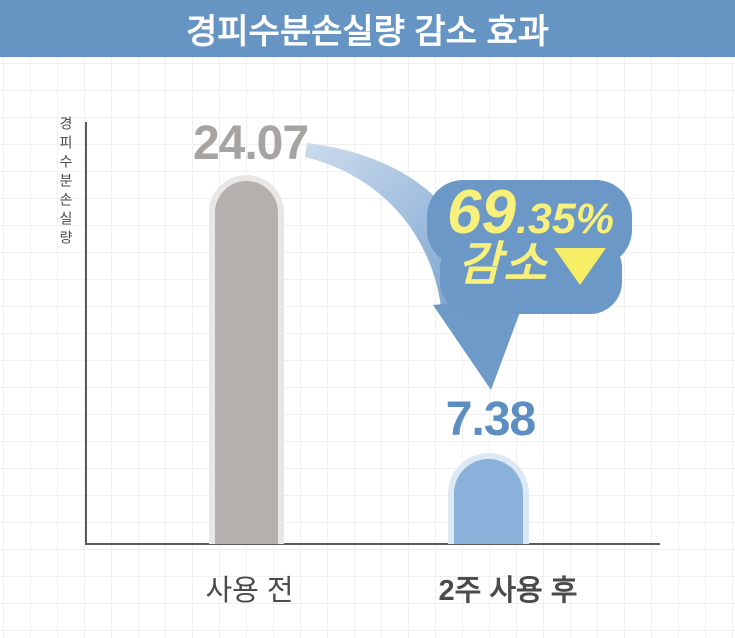 The height and width of the screenshot is (638, 735). What do you see at coordinates (481, 212) in the screenshot?
I see `percent-big-text: 69` at bounding box center [481, 212].